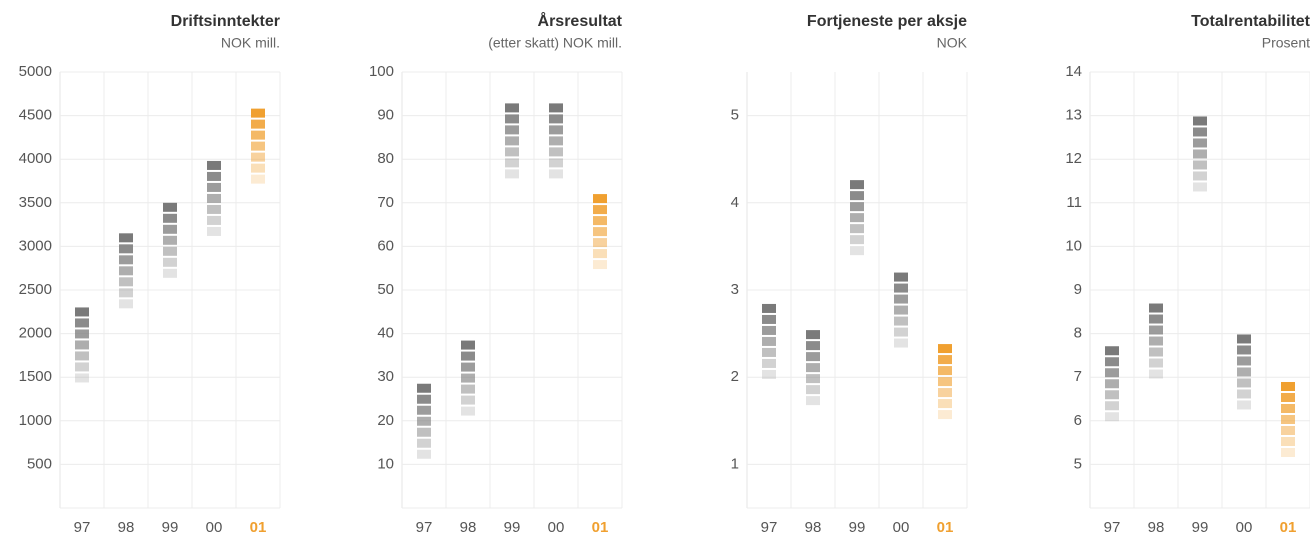 Image resolution: width=1310 pixels, height=537 pixels. Describe the element at coordinates (1073, 71) in the screenshot. I see `y-tick-label: 14` at that location.